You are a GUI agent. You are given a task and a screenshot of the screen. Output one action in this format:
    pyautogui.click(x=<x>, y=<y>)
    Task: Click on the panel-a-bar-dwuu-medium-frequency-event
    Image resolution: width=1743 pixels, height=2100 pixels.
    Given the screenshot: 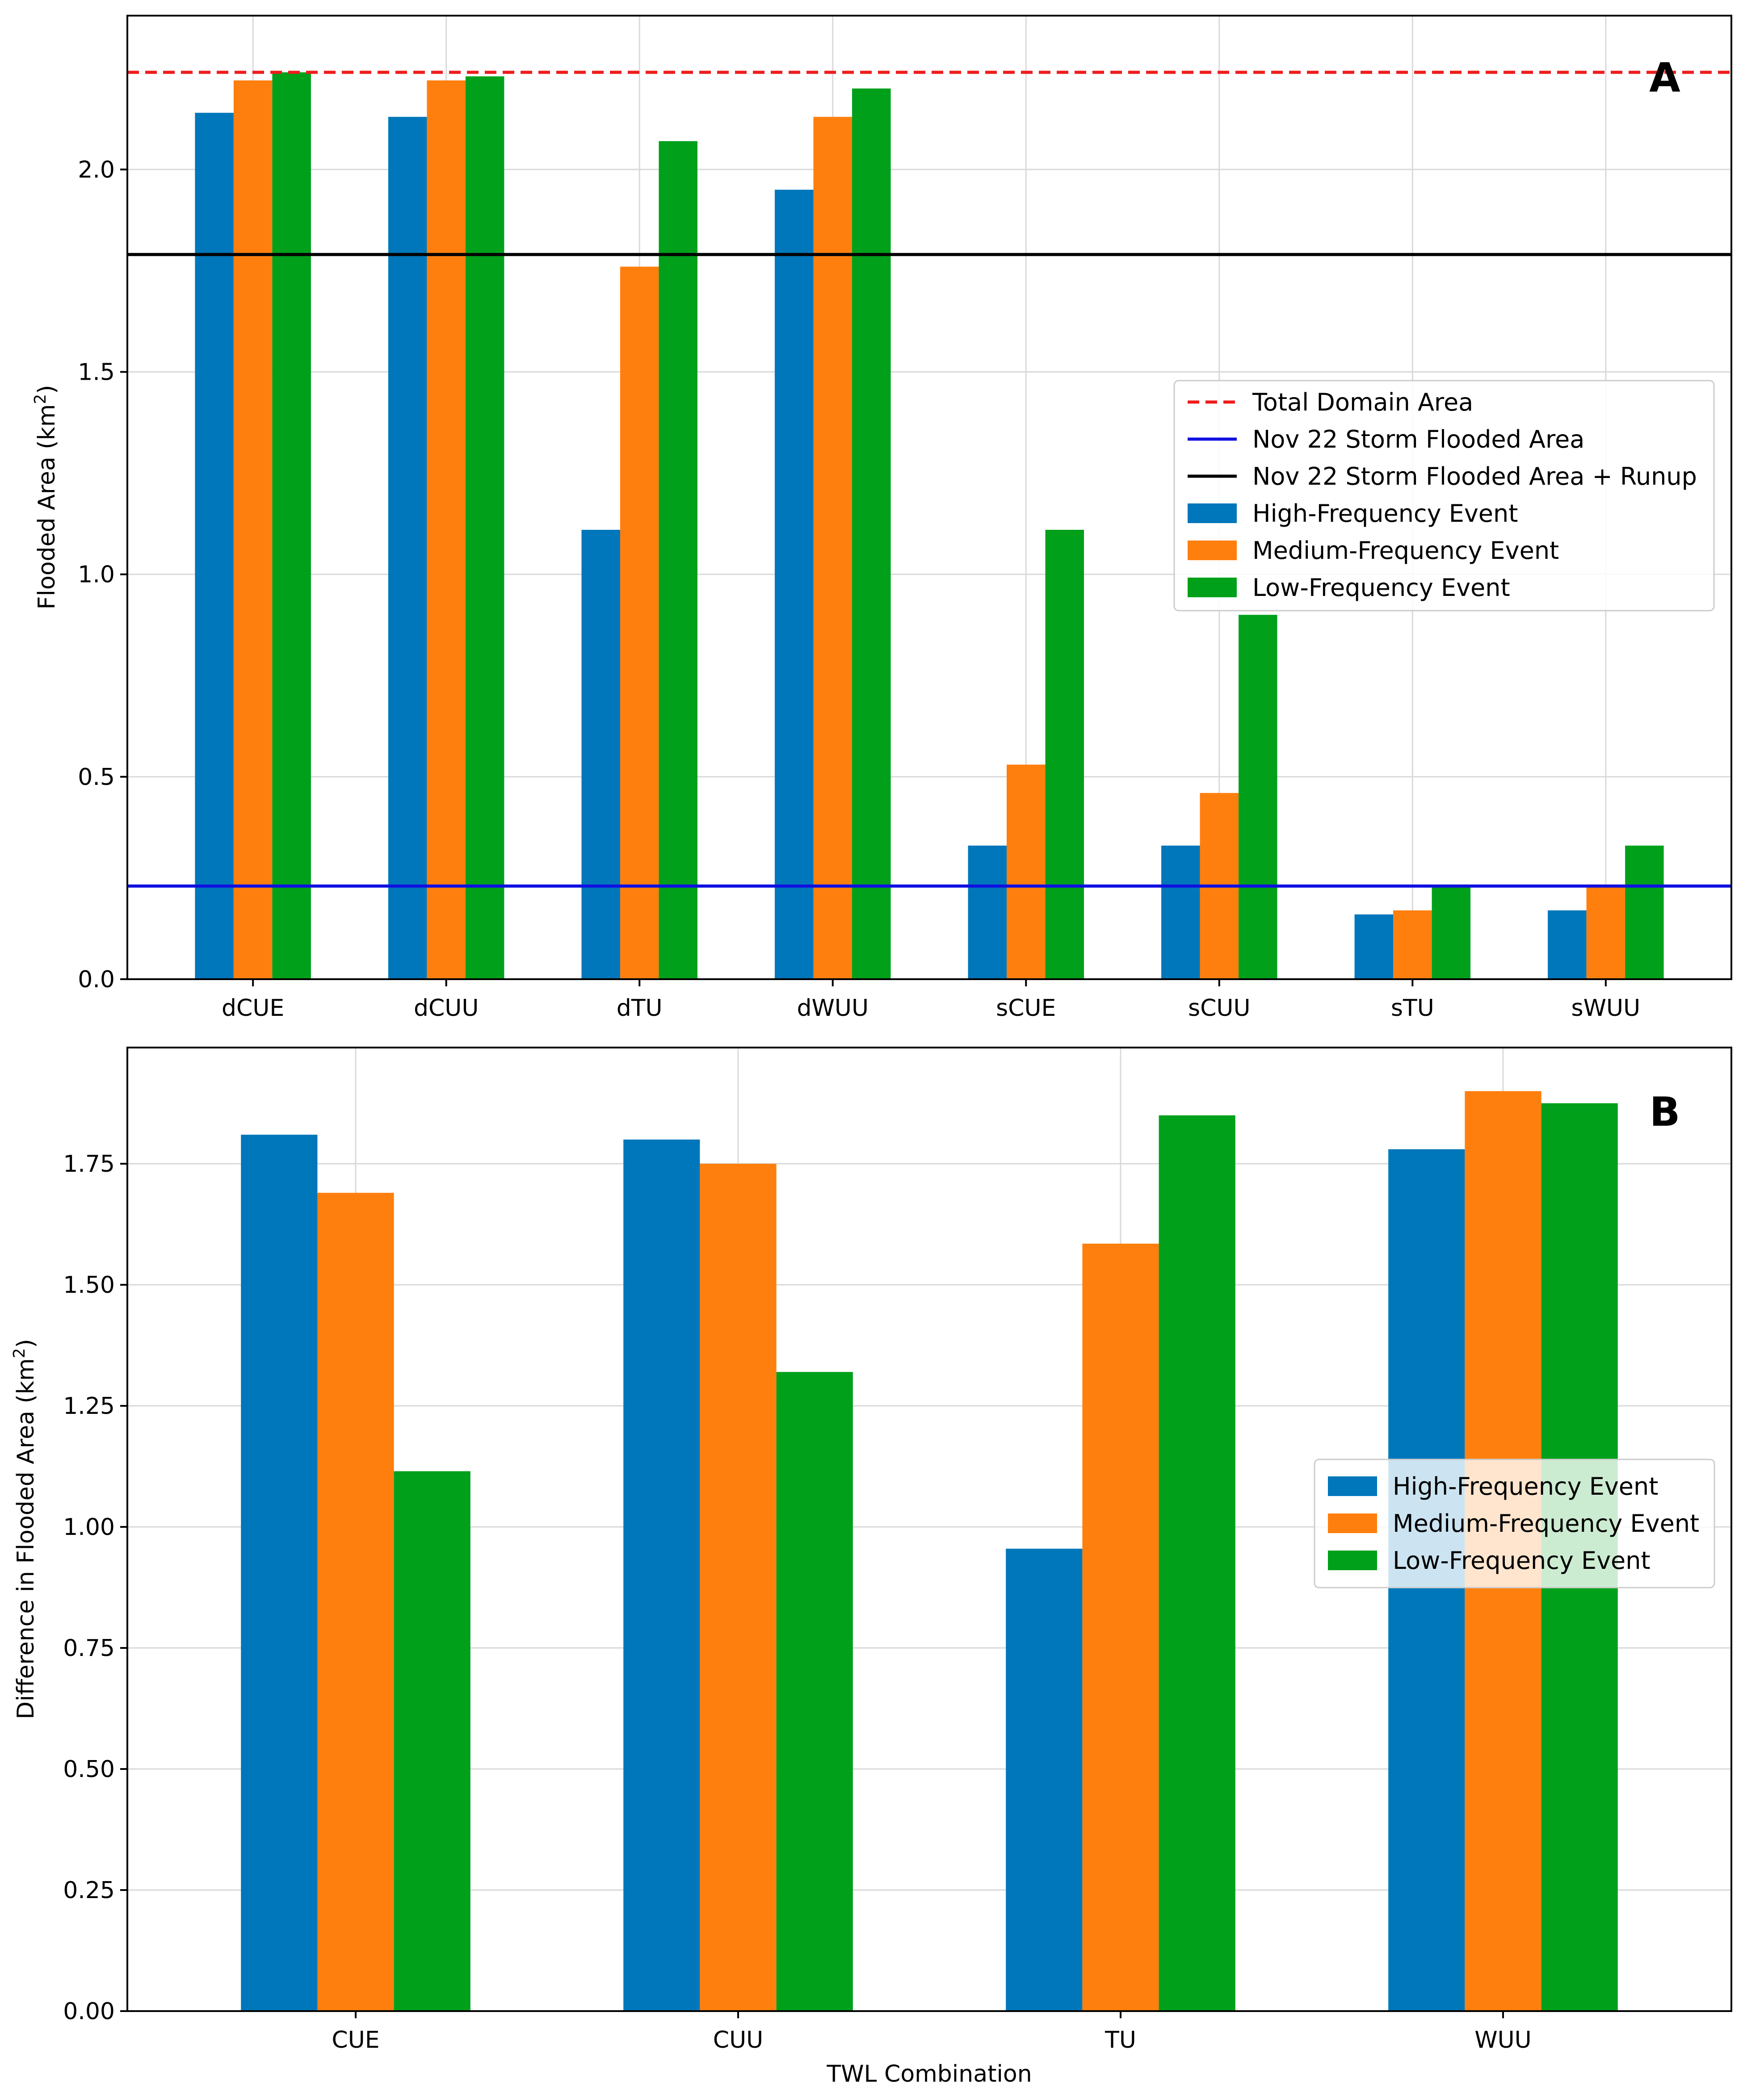 What is the action you would take?
    pyautogui.click(x=832, y=548)
    